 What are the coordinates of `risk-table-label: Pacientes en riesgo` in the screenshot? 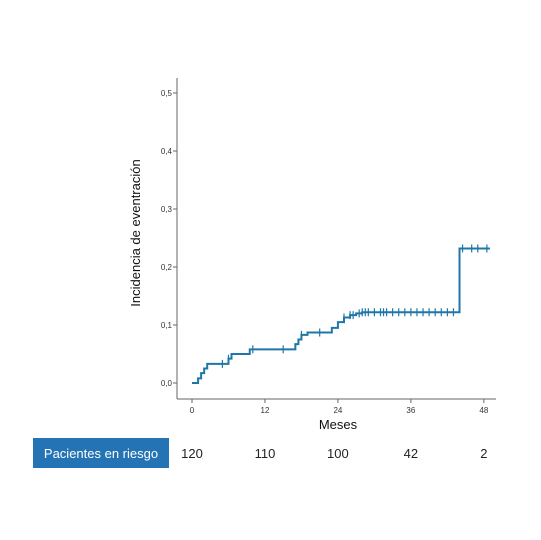 It's located at (101, 453).